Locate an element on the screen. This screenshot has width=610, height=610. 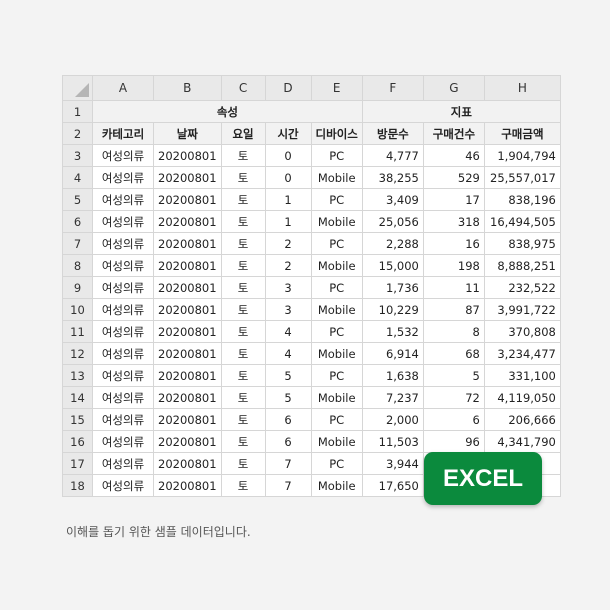
field-header: 방문수 is located at coordinates (392, 133).